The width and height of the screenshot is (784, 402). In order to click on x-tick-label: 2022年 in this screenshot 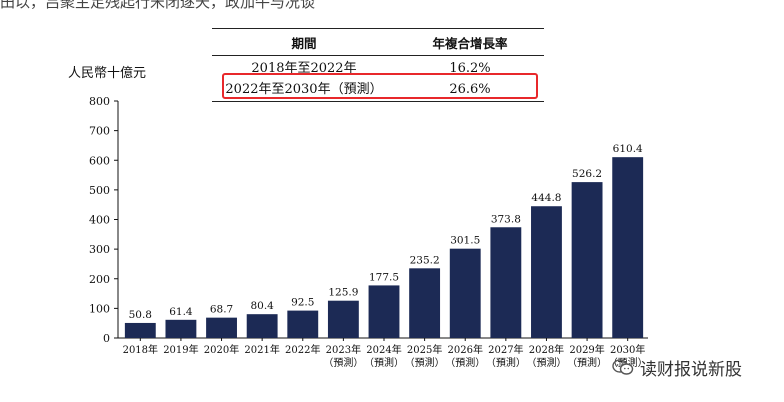, I will do `click(302, 349)`.